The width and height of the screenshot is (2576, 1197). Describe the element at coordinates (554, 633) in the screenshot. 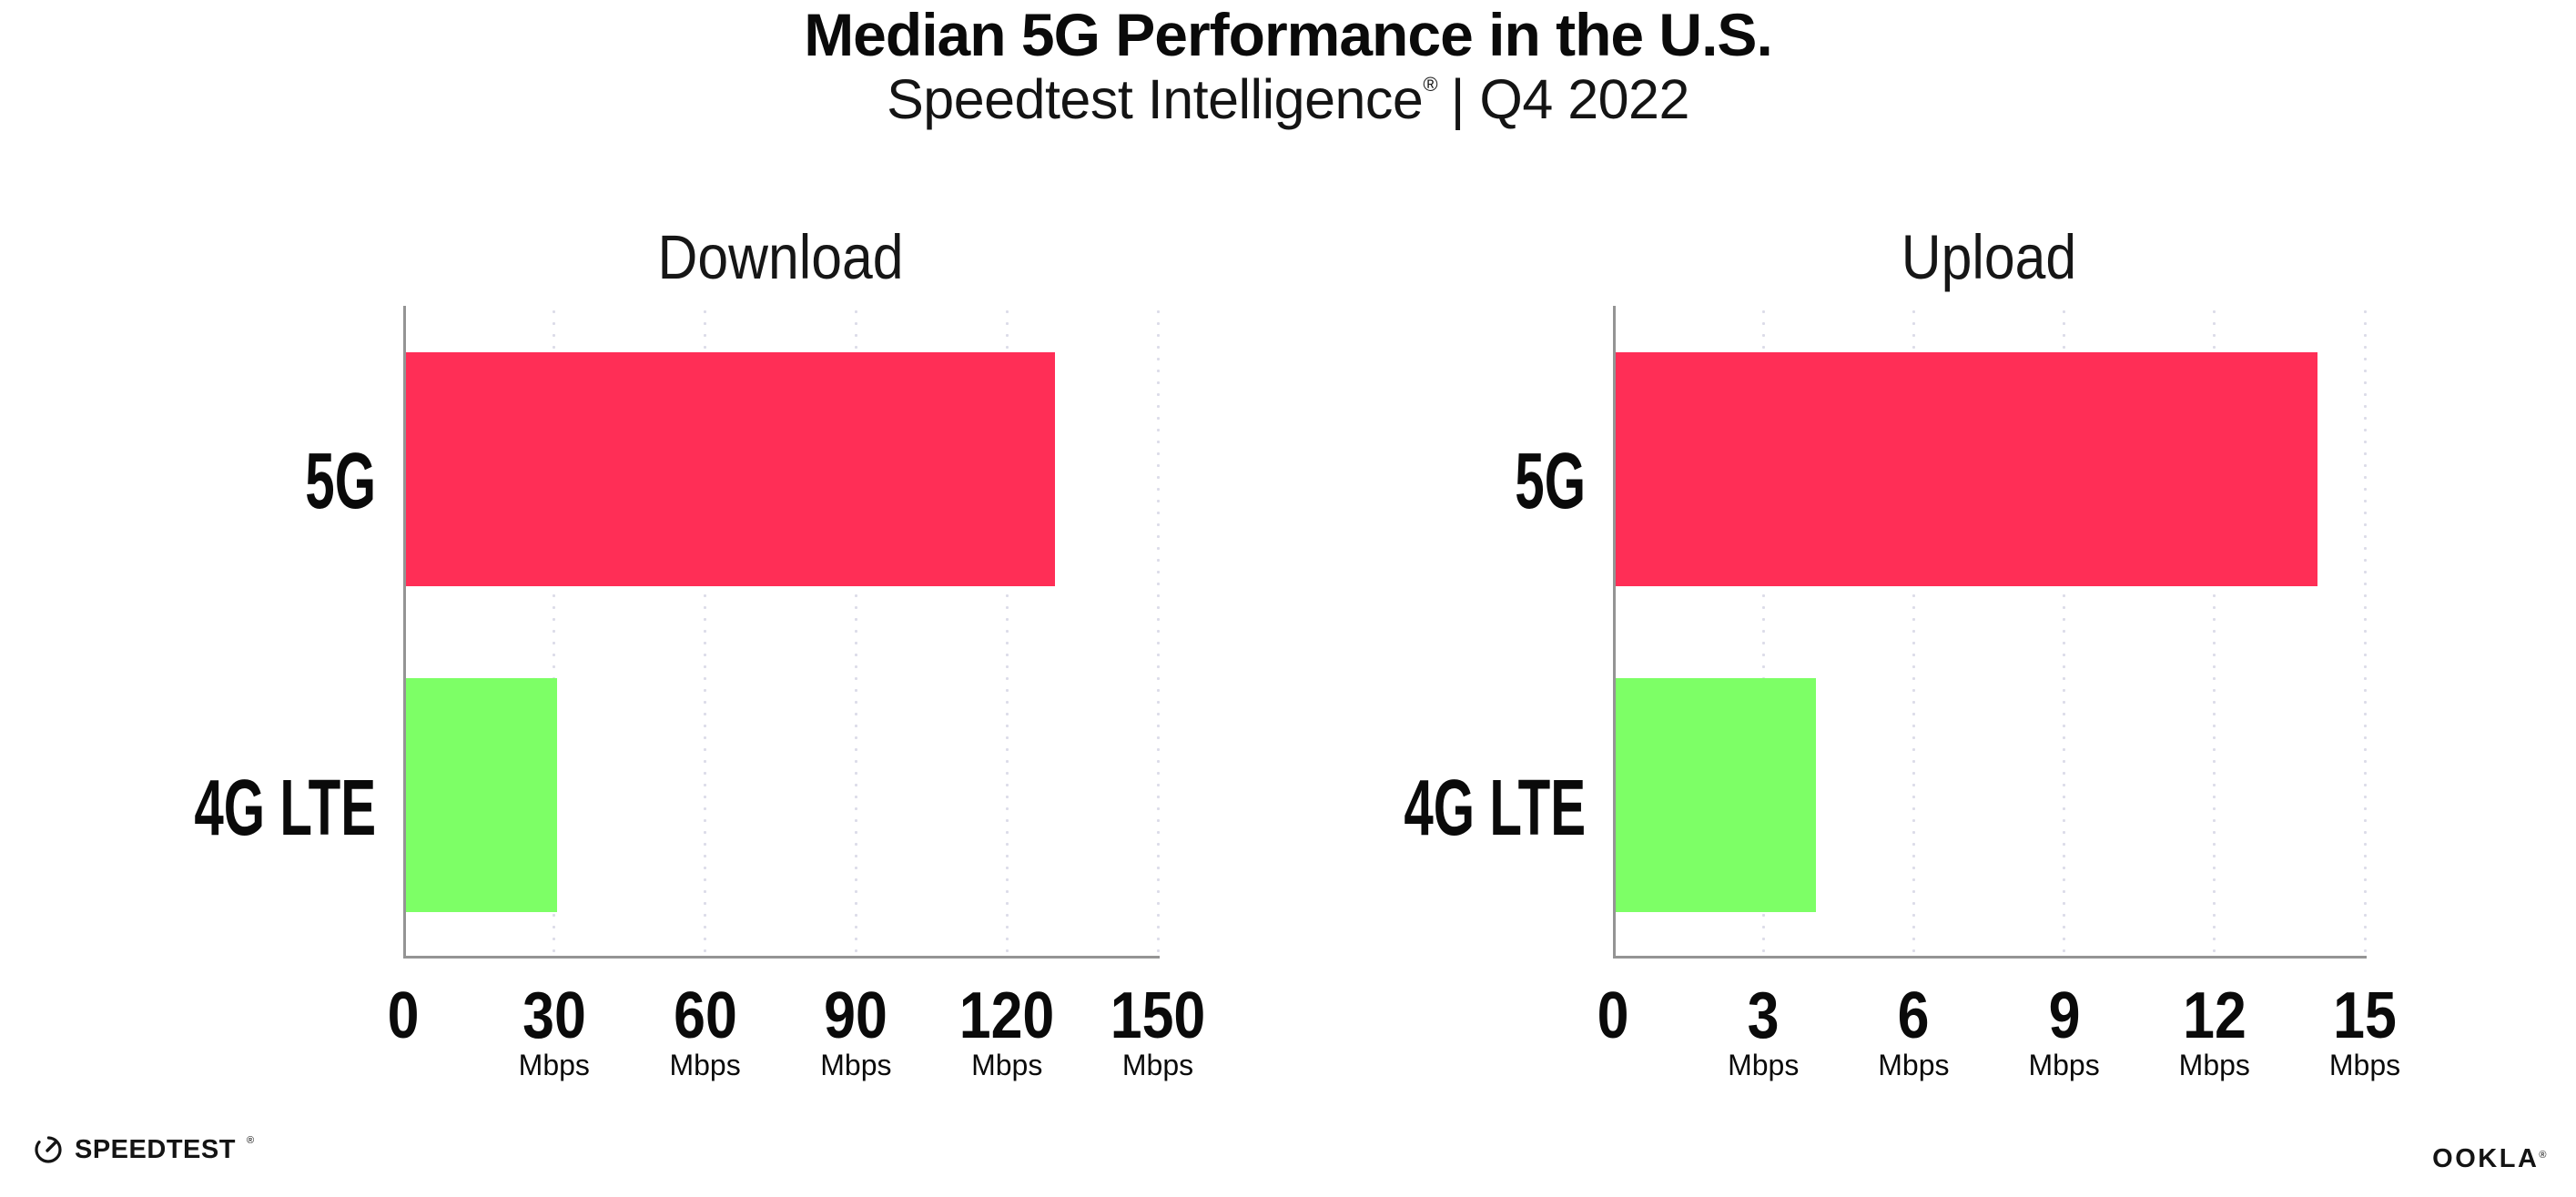

I see `gridline-30-mbps` at that location.